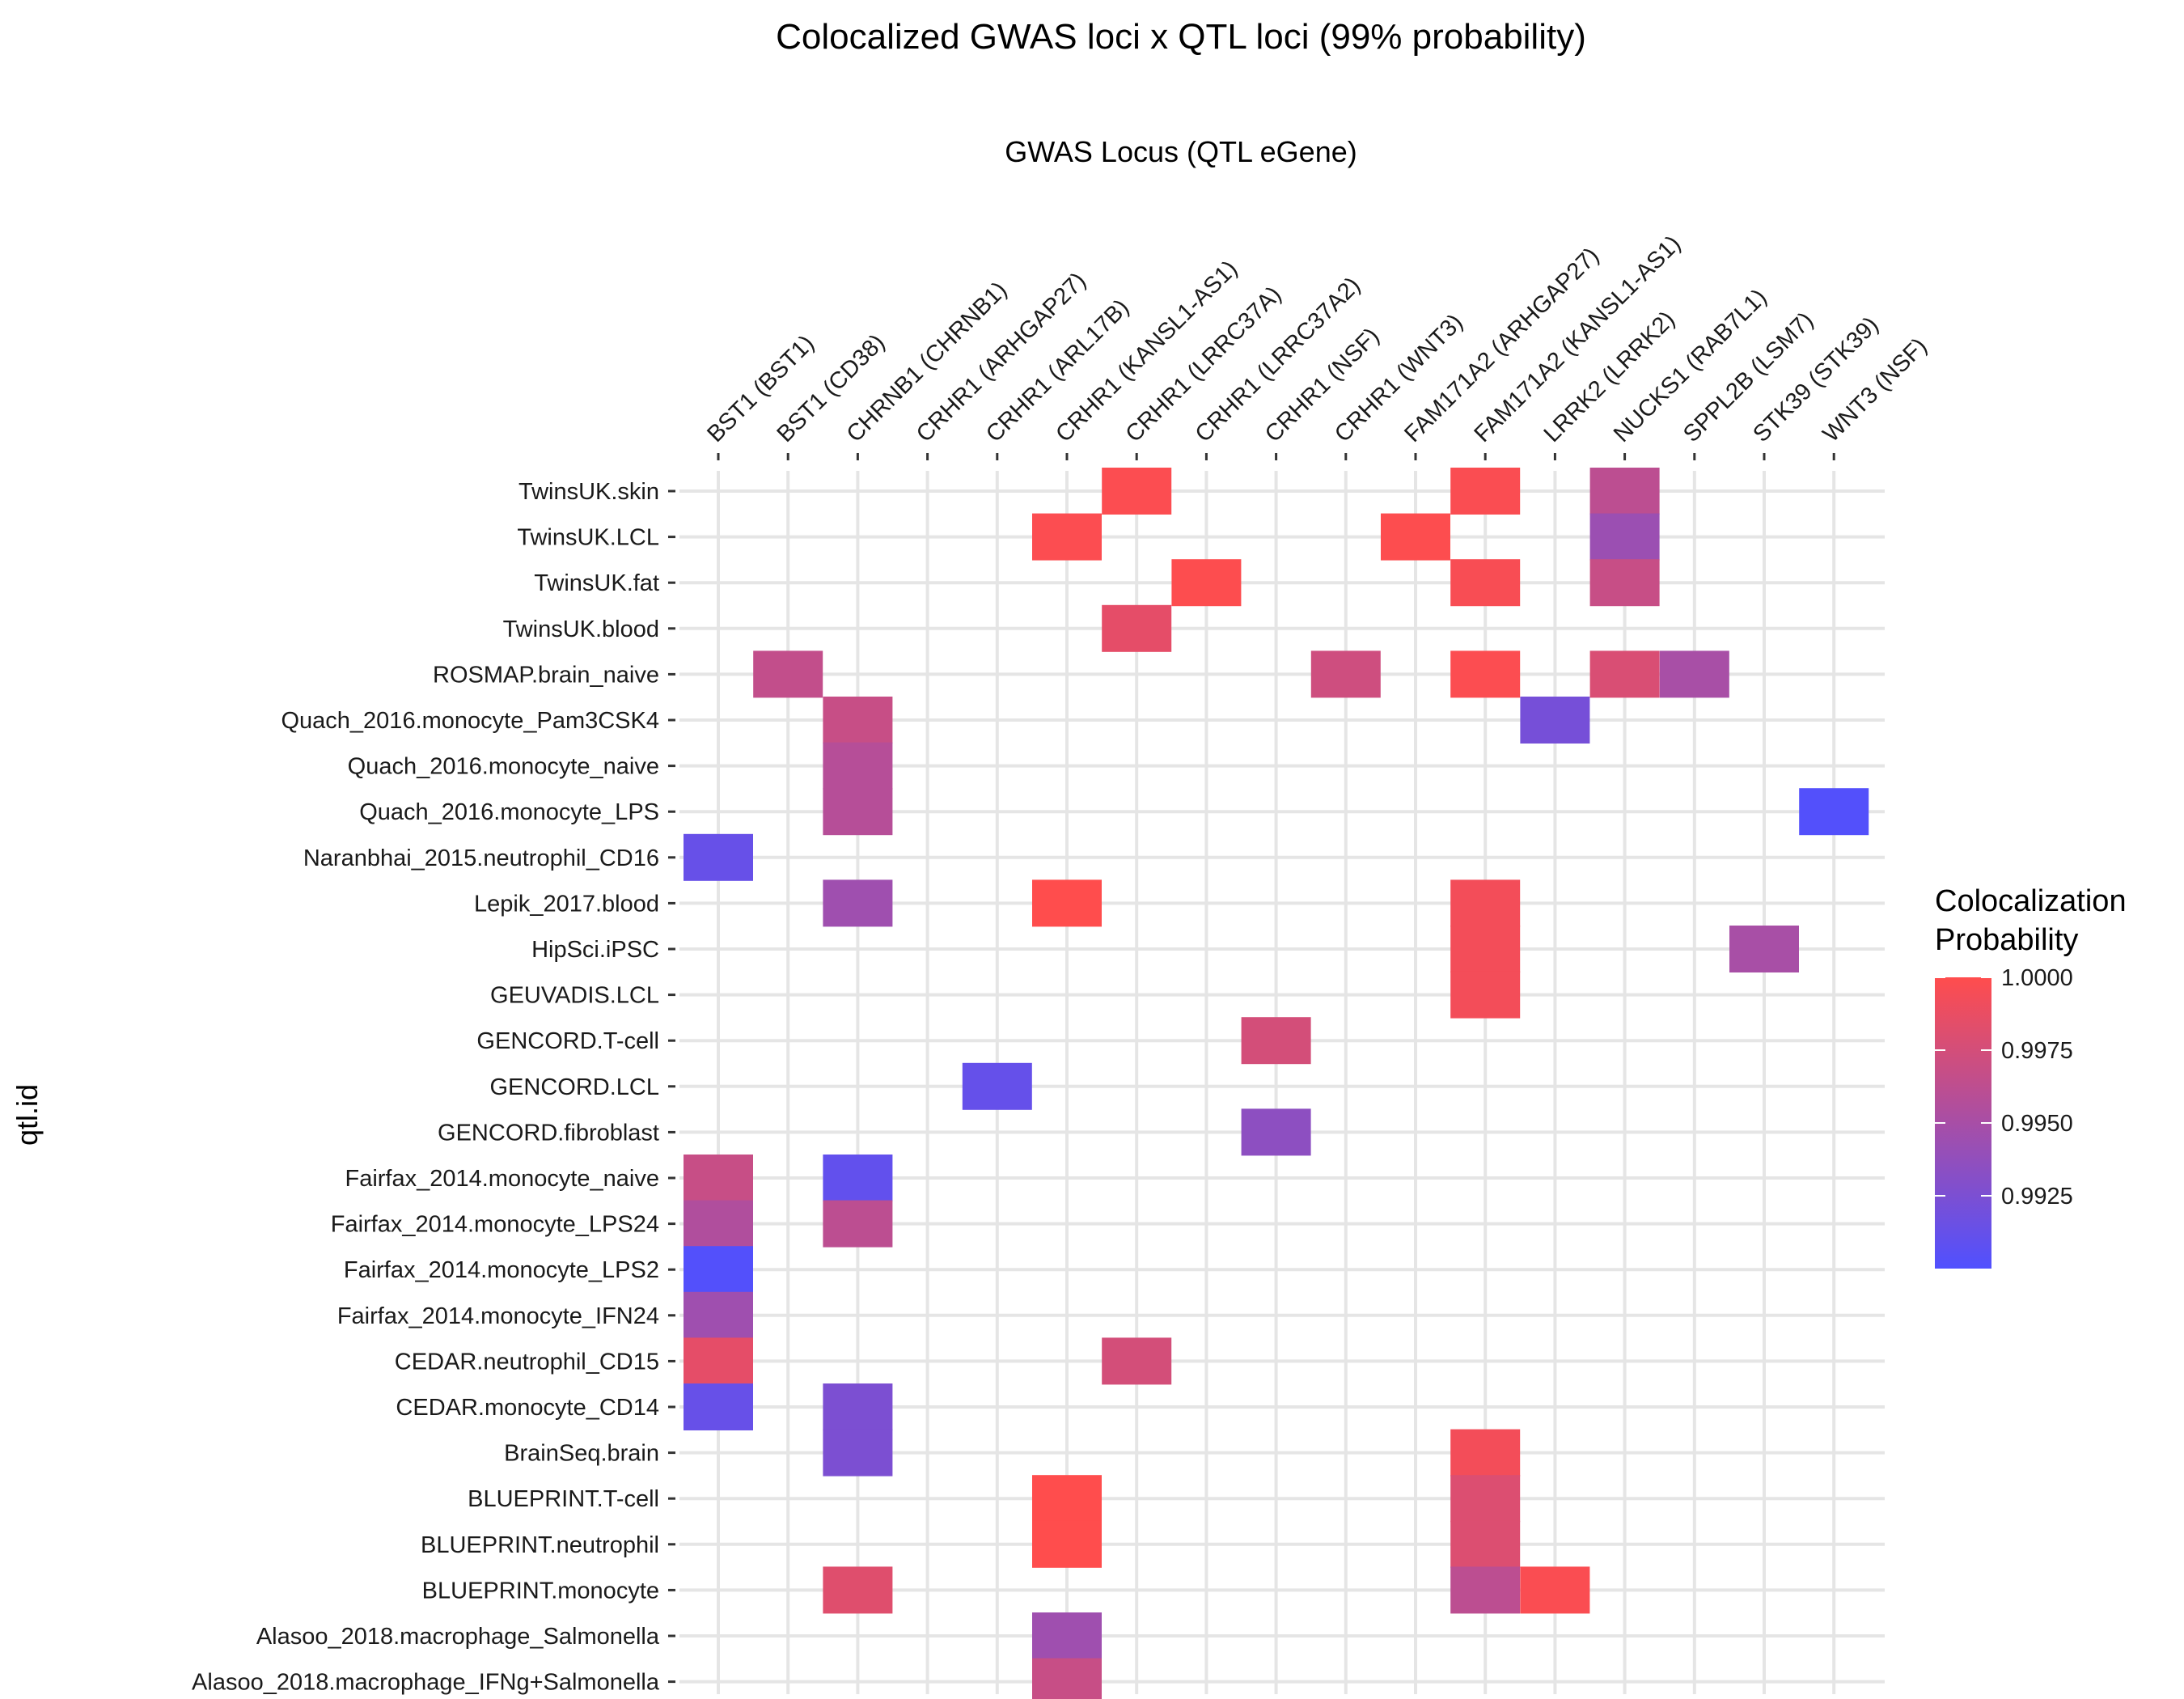 The image size is (2184, 1699). I want to click on x-tick-label: LRRK2 (LRRK2), so click(1609, 377).